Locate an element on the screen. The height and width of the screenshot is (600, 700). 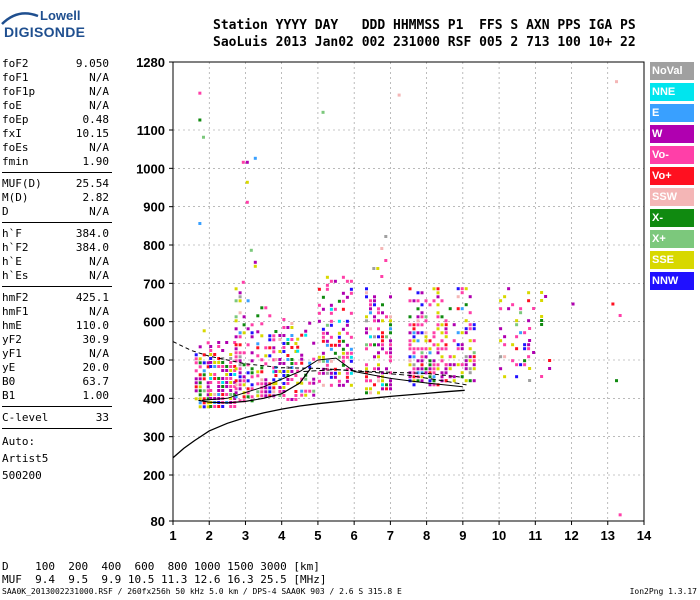
param-value: 10.15 is located at coordinates (92, 133).